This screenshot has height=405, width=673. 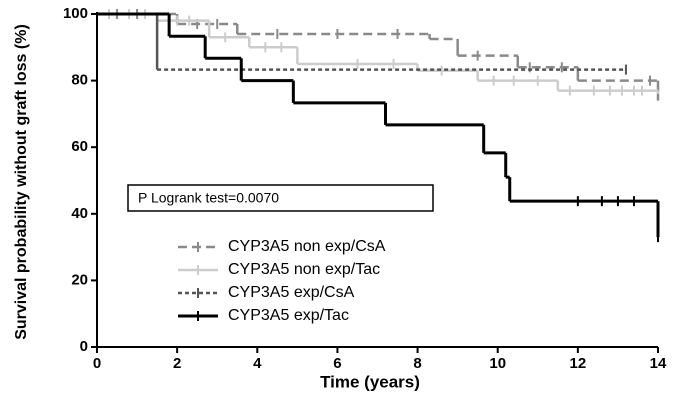 What do you see at coordinates (280, 198) in the screenshot?
I see `annotation-box` at bounding box center [280, 198].